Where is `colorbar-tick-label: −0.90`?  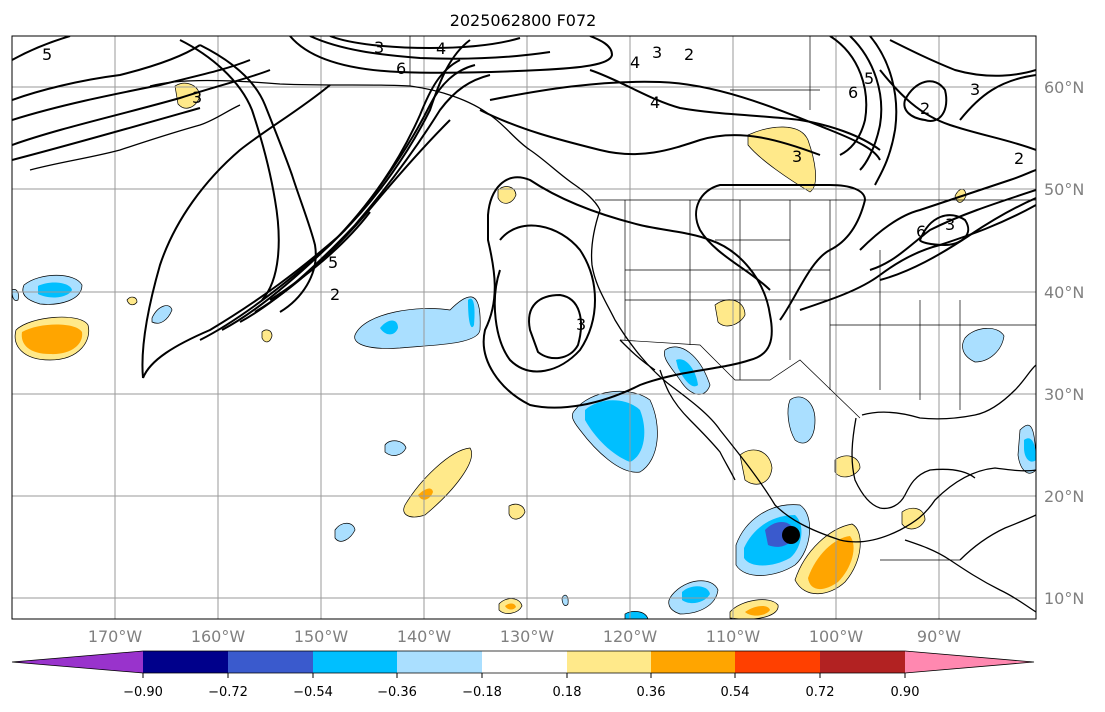
colorbar-tick-label: −0.90 is located at coordinates (143, 692).